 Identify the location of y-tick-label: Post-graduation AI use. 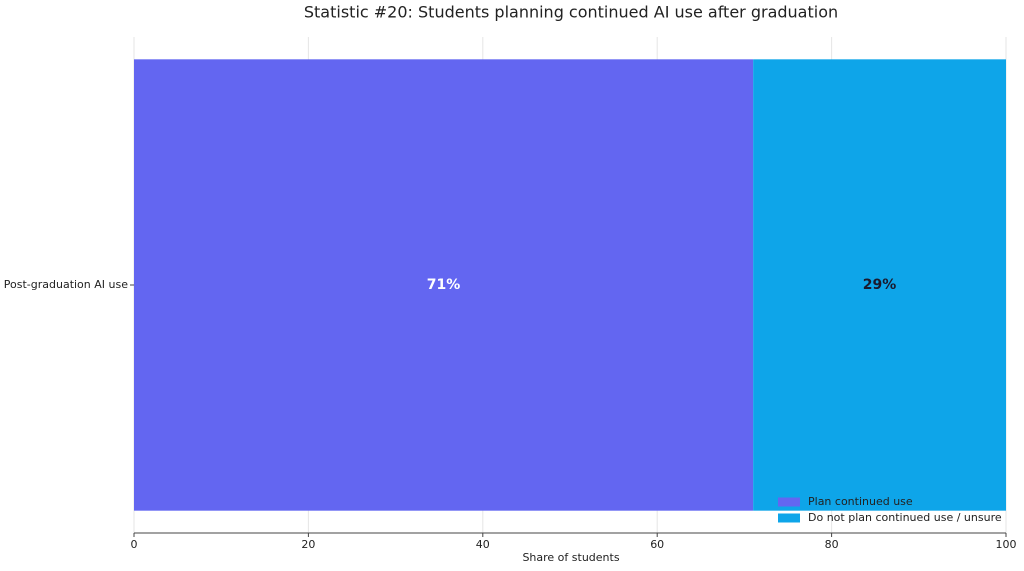
(66, 284).